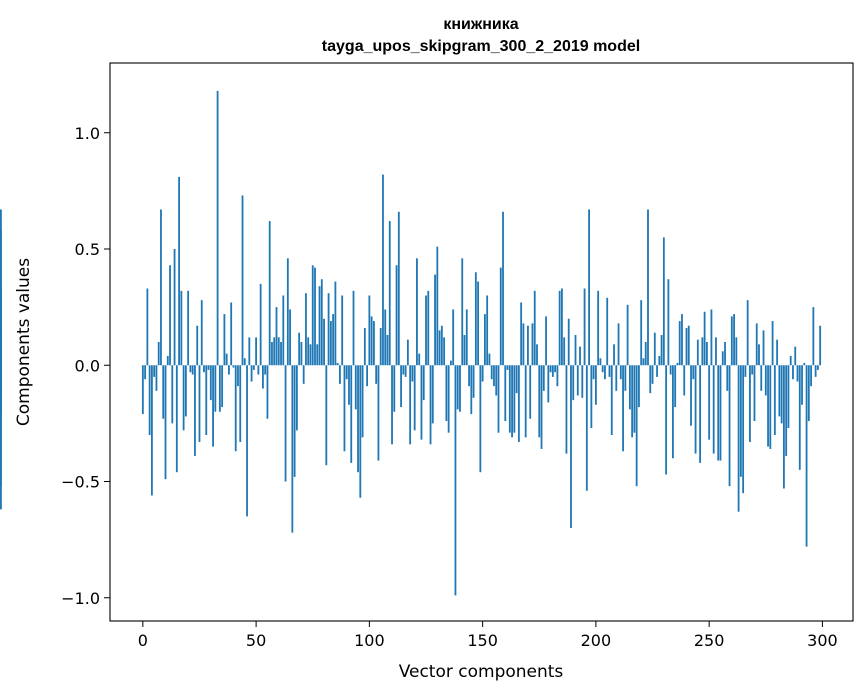 This screenshot has width=867, height=696. I want to click on x-tick-label: 100, so click(369, 640).